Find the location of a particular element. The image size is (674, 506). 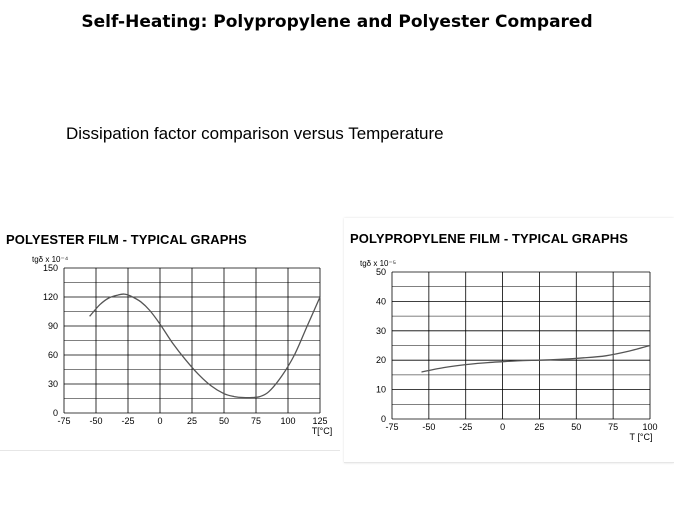

polypropylene-y-tick-label: 20 is located at coordinates (381, 360).